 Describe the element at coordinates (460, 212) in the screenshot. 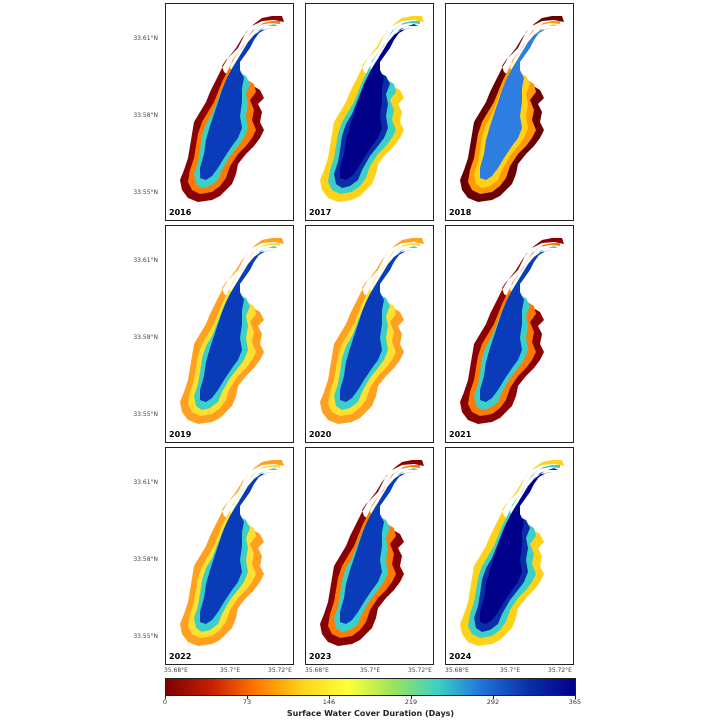

I see `year-label: 2018` at that location.